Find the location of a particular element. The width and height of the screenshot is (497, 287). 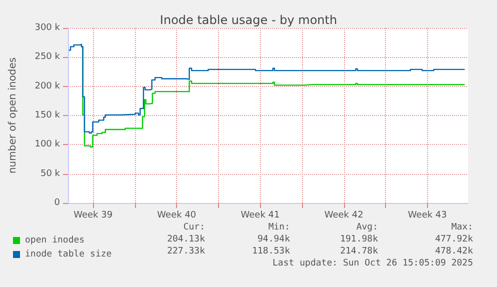

text: 191.98k is located at coordinates (359, 239).